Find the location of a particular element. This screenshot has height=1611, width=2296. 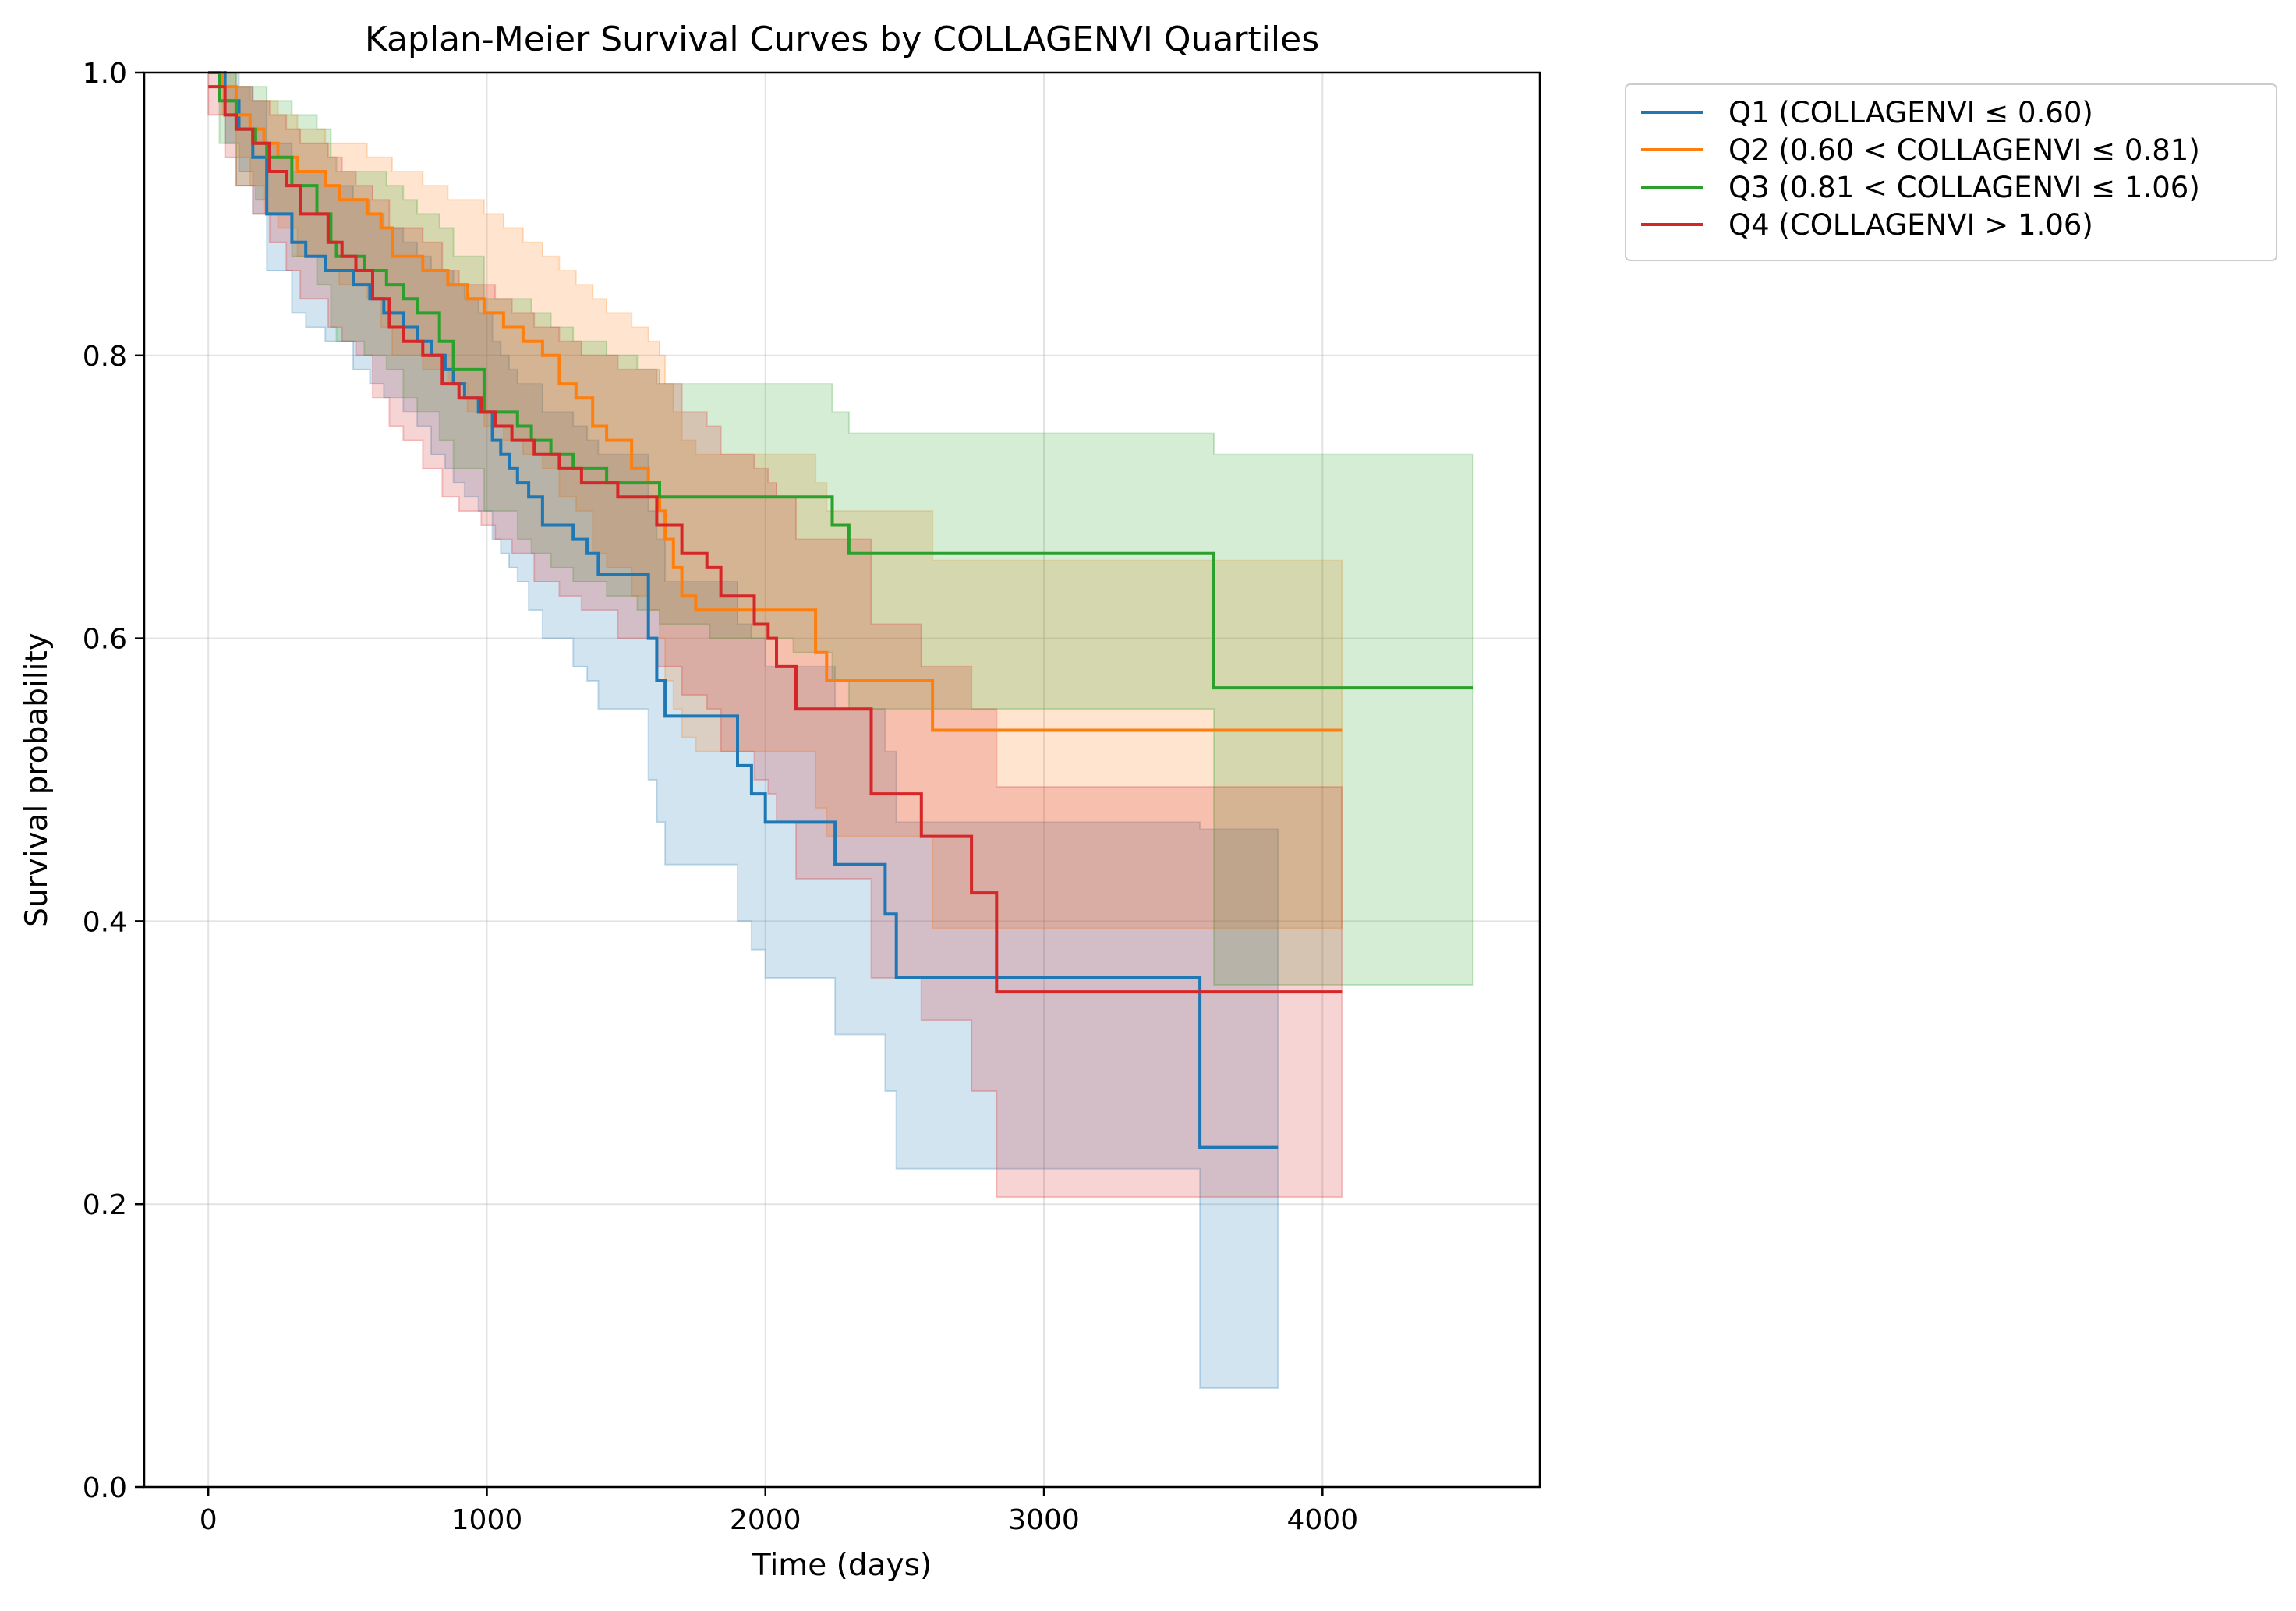

y-tick-label: 0.6 is located at coordinates (105, 640).